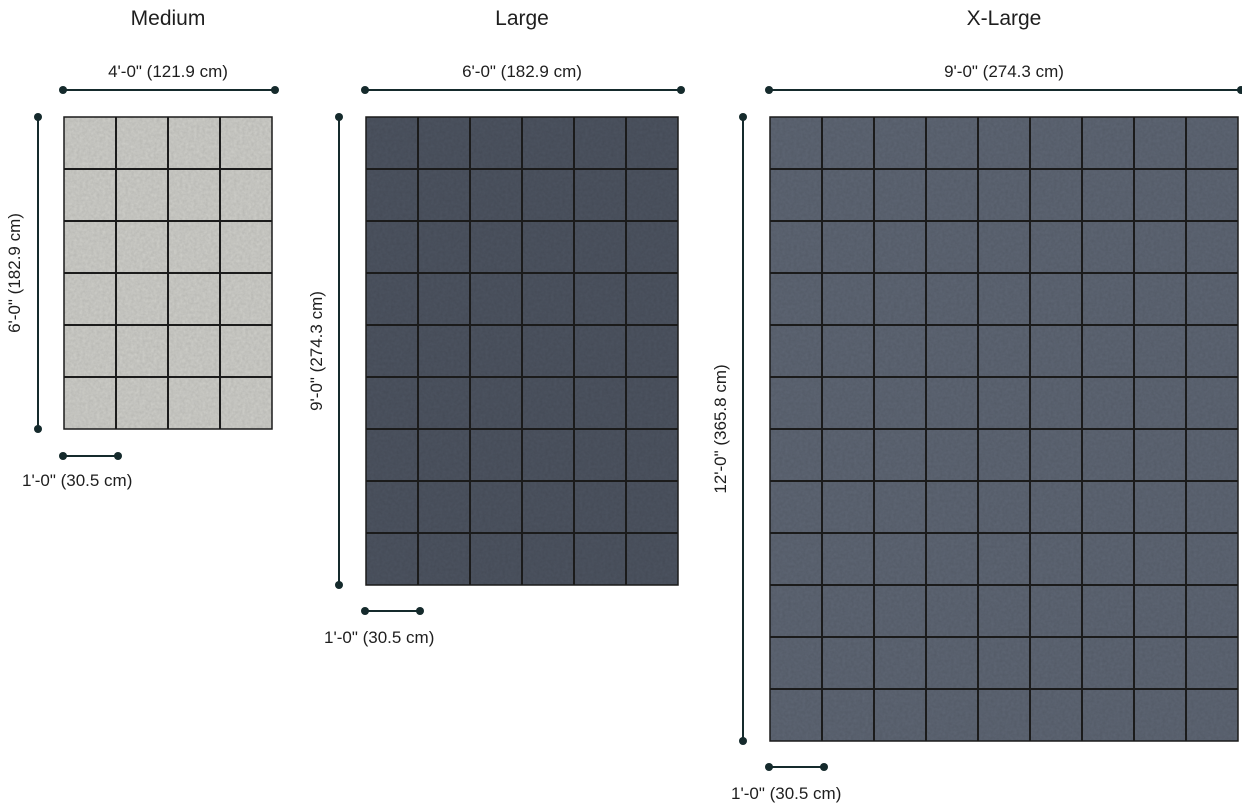 Image resolution: width=1242 pixels, height=804 pixels. What do you see at coordinates (168, 18) in the screenshot?
I see `rug-title: Medium` at bounding box center [168, 18].